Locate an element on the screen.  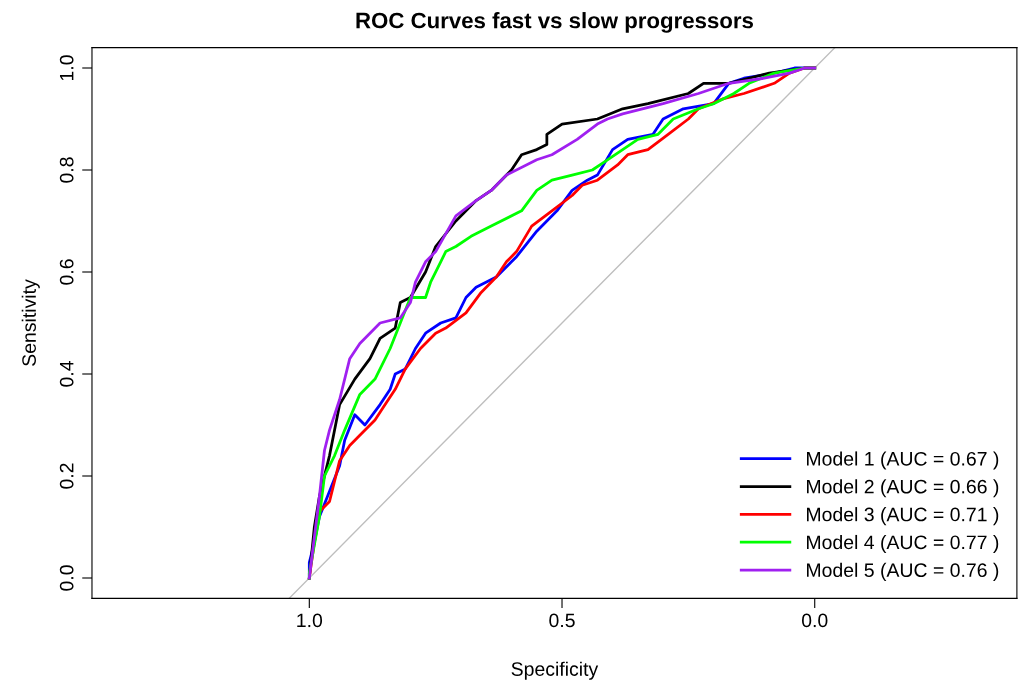
y-axis-title: Sensitivity is located at coordinates (30, 322).